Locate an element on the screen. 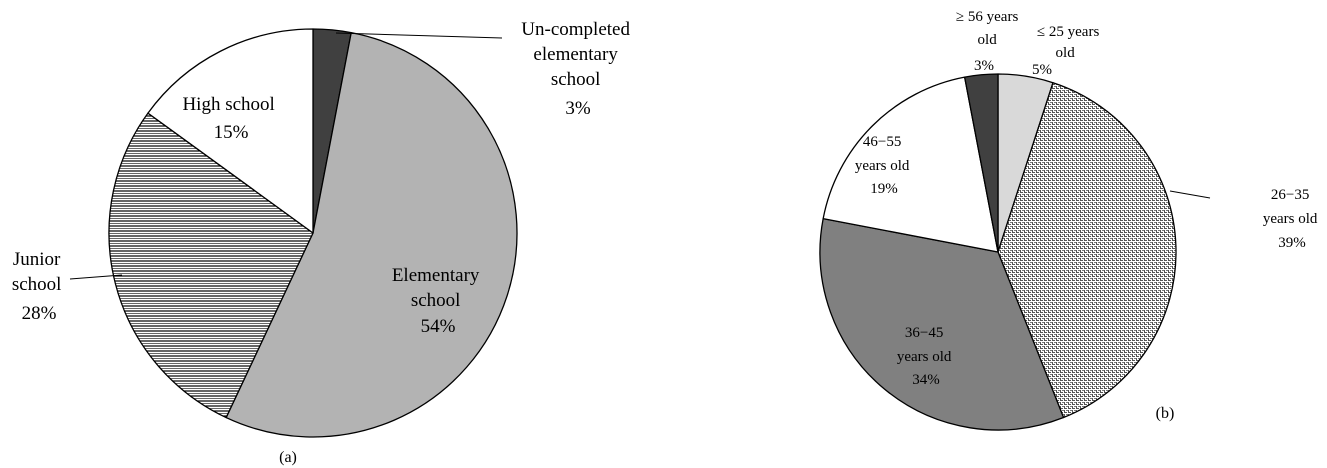  slice-label-ge-56: ≥ 56 years old 3% is located at coordinates (989, 41).